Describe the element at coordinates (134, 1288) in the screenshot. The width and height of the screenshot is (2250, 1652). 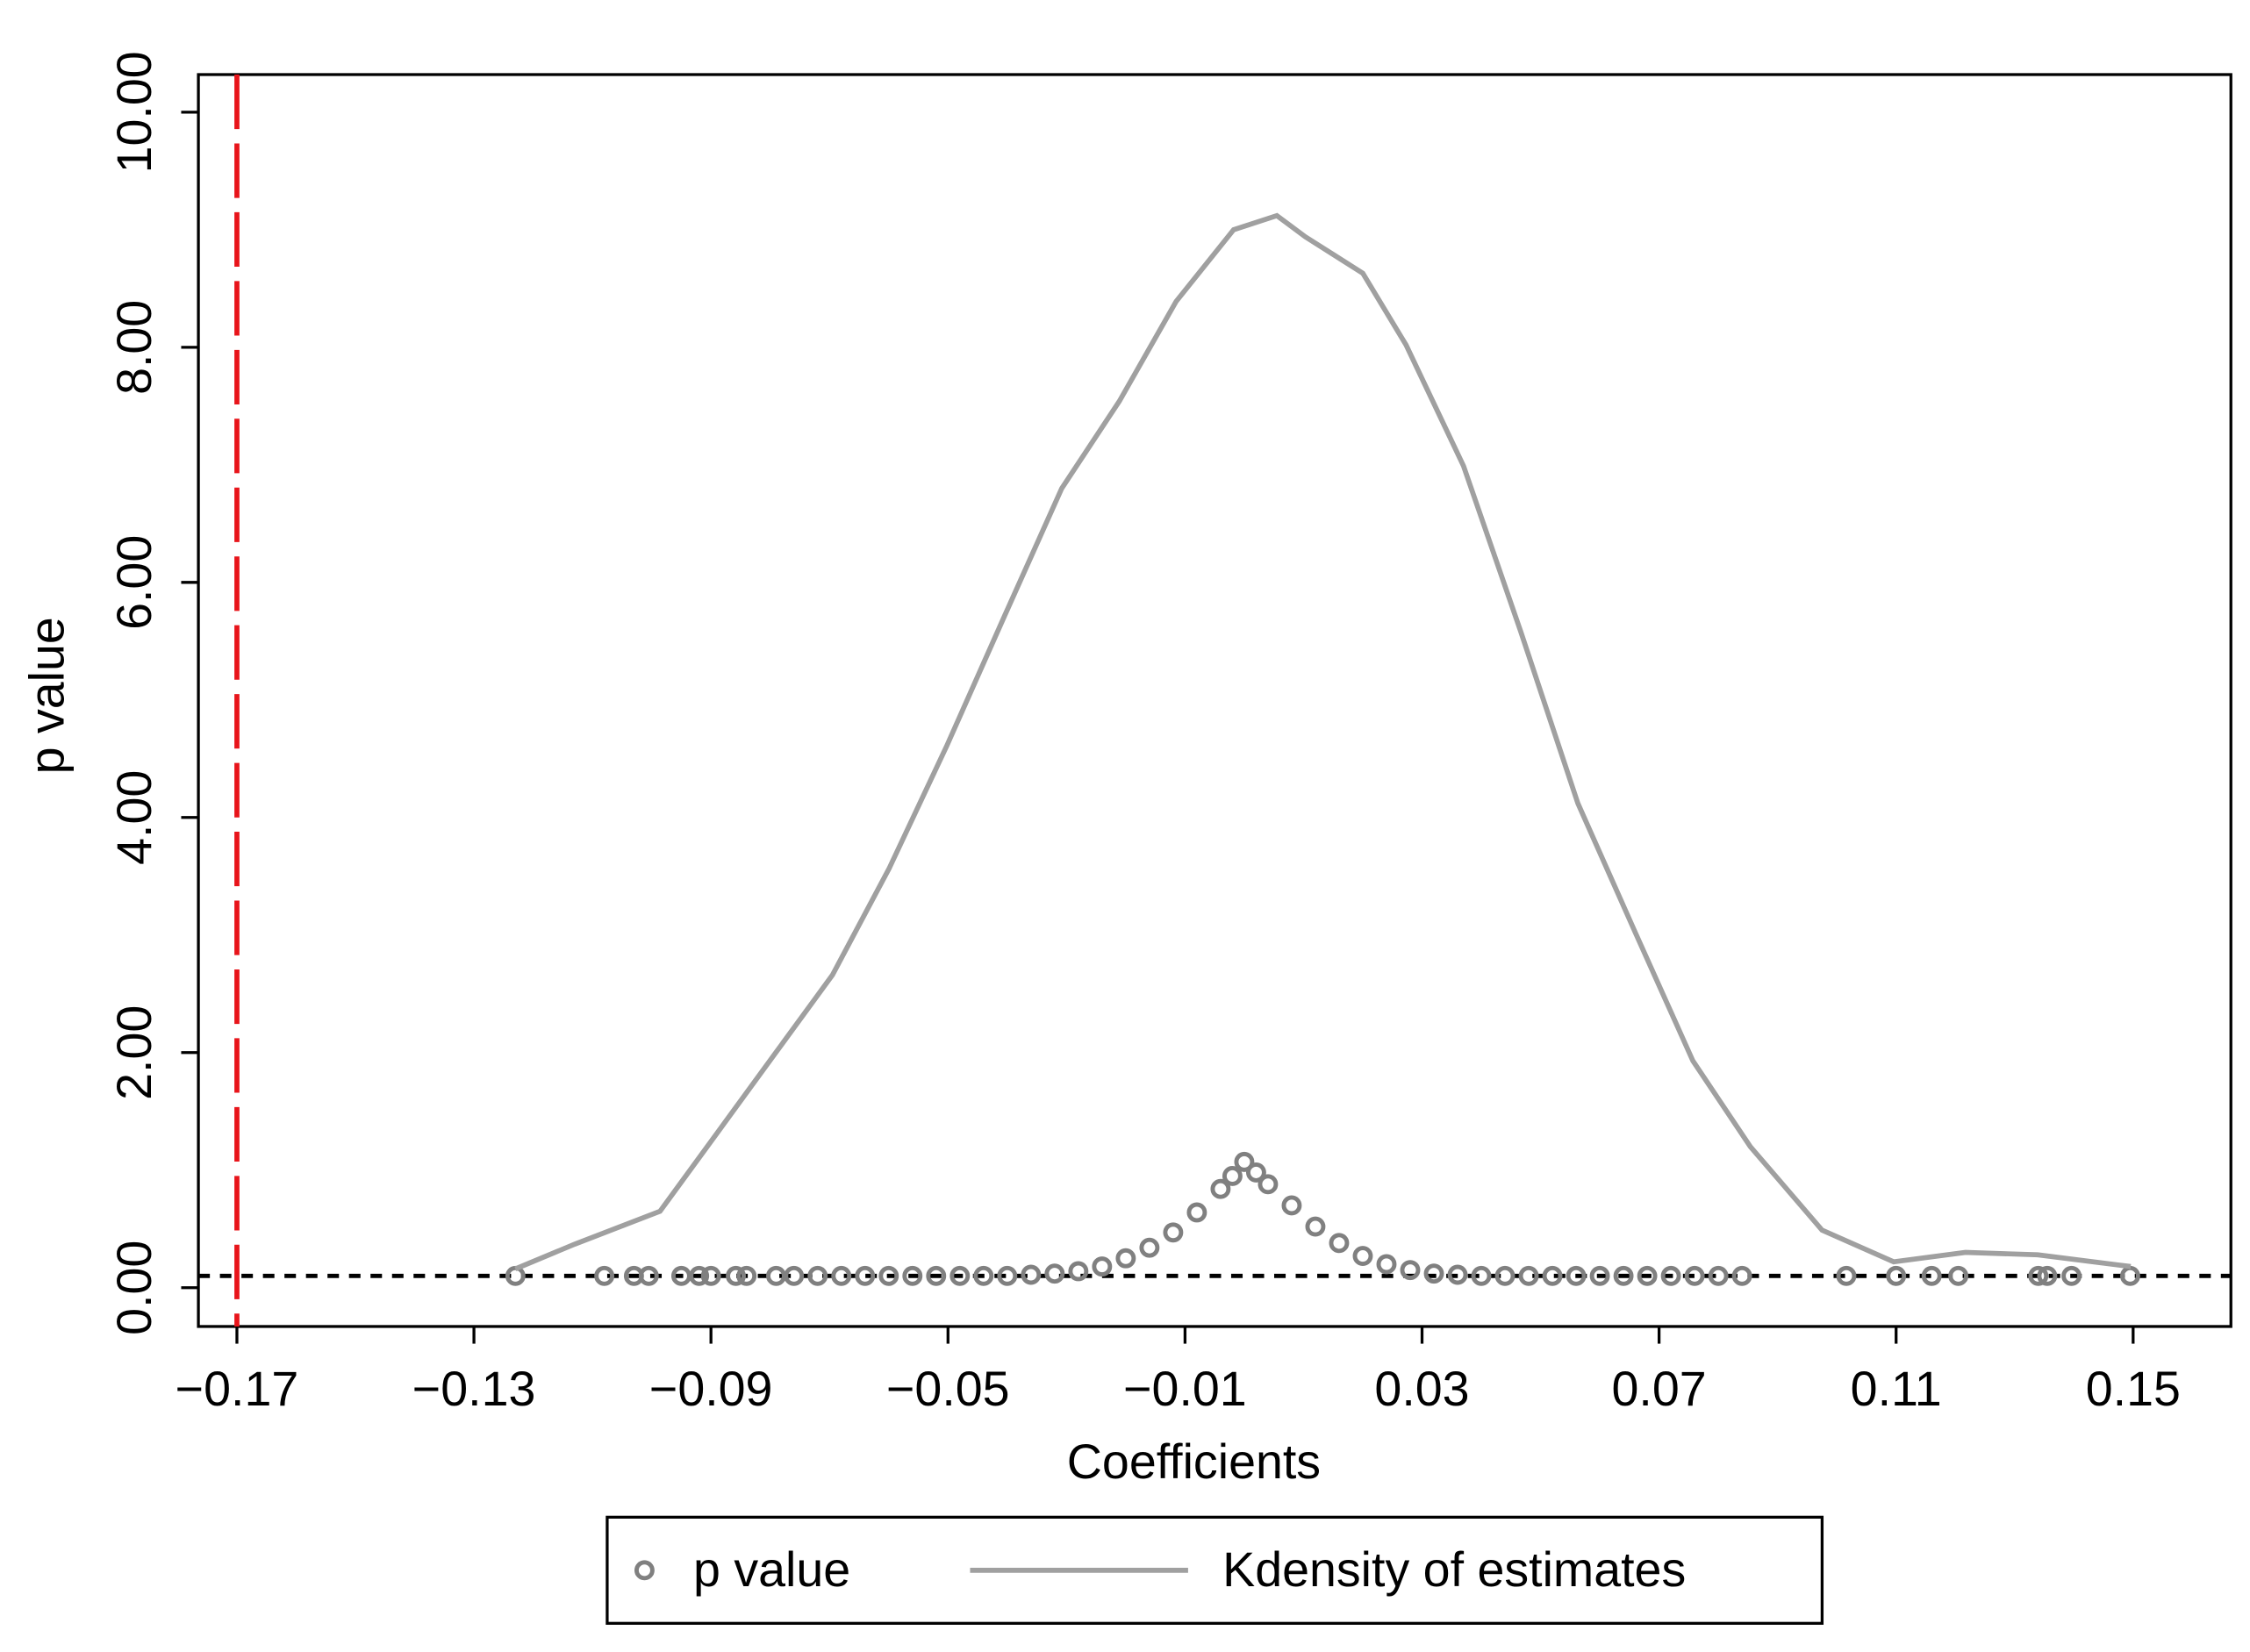
I see `y-tick-label: 0.00` at that location.